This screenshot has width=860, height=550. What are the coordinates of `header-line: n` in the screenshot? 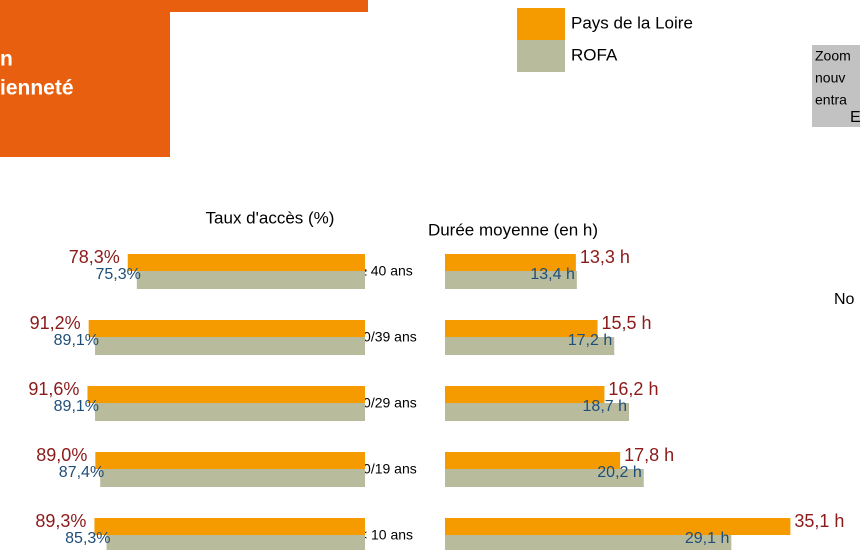 It's located at (6, 59).